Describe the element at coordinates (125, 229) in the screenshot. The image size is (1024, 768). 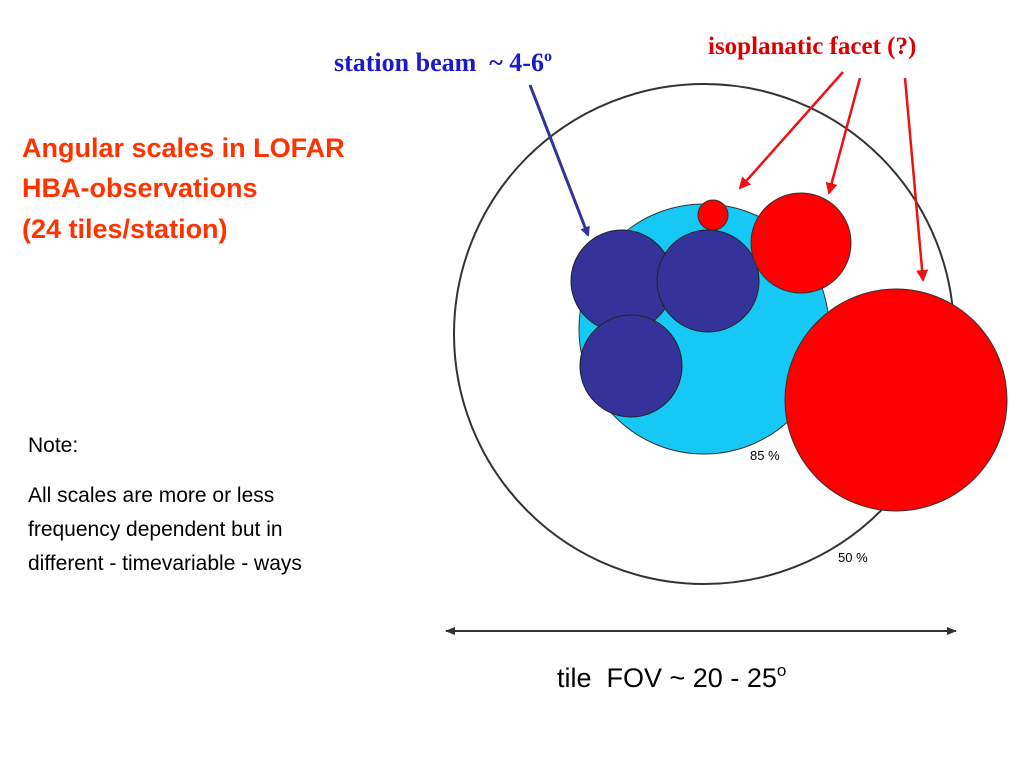
I see `title-line: (24 tiles/station)` at that location.